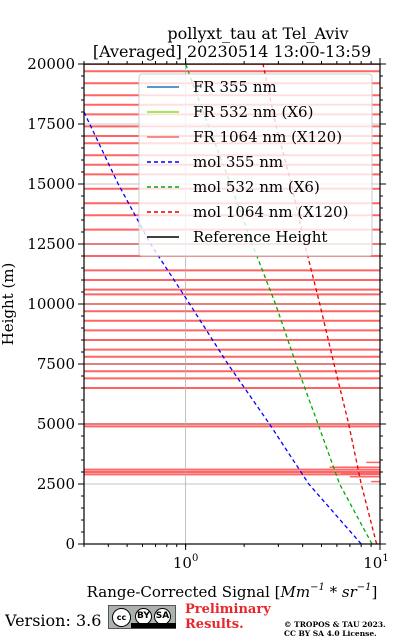  I want to click on y-tick-label: 15000, so click(51, 184).